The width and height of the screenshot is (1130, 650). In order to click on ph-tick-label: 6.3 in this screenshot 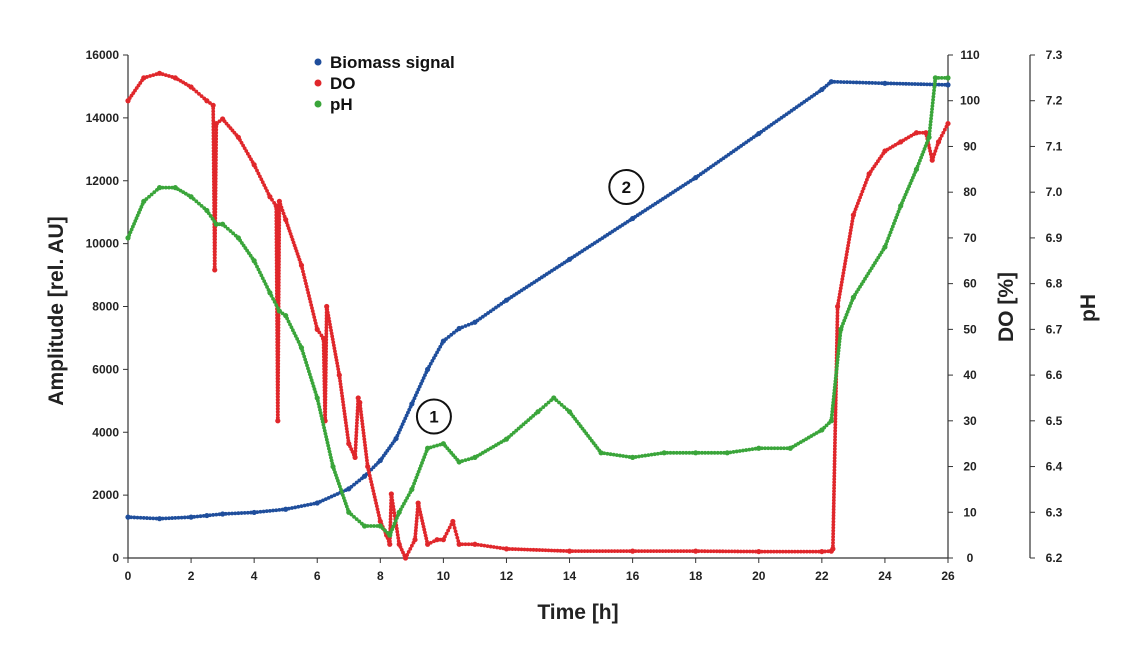, I will do `click(1054, 512)`.